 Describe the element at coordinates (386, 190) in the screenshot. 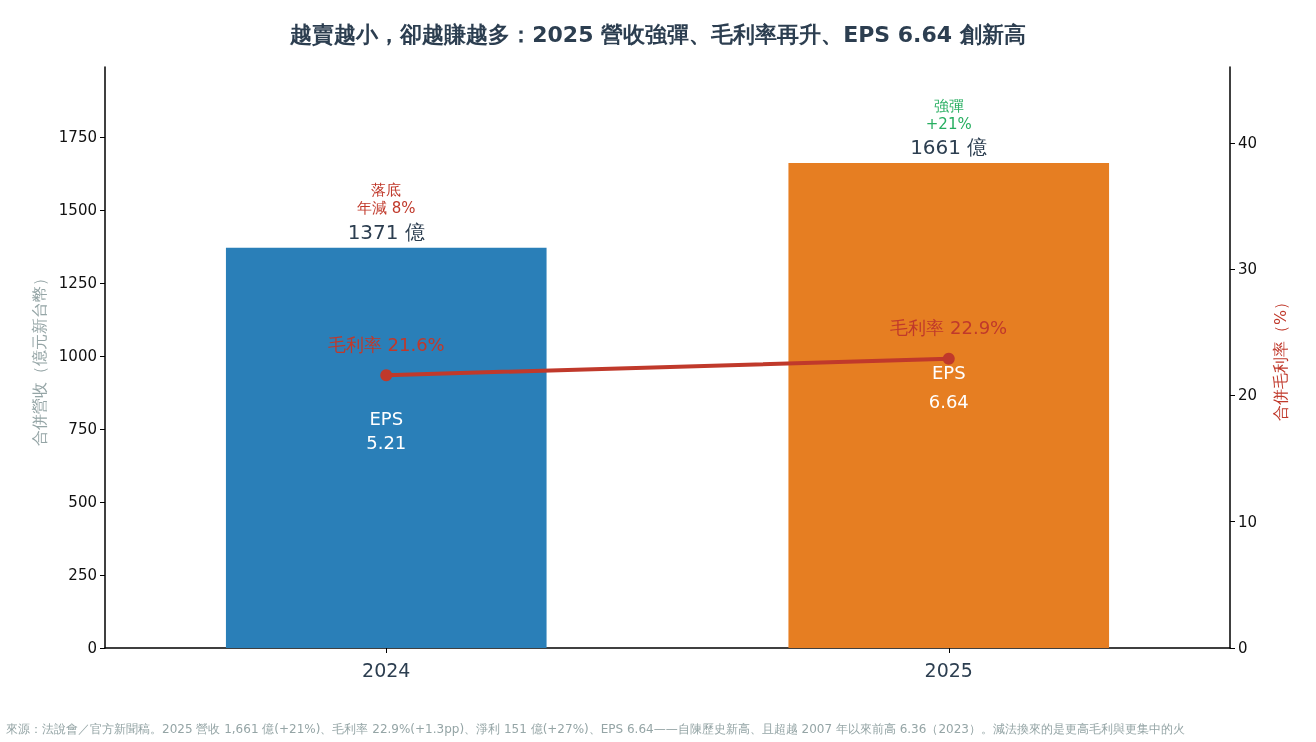

I see `annotation: 落底` at that location.